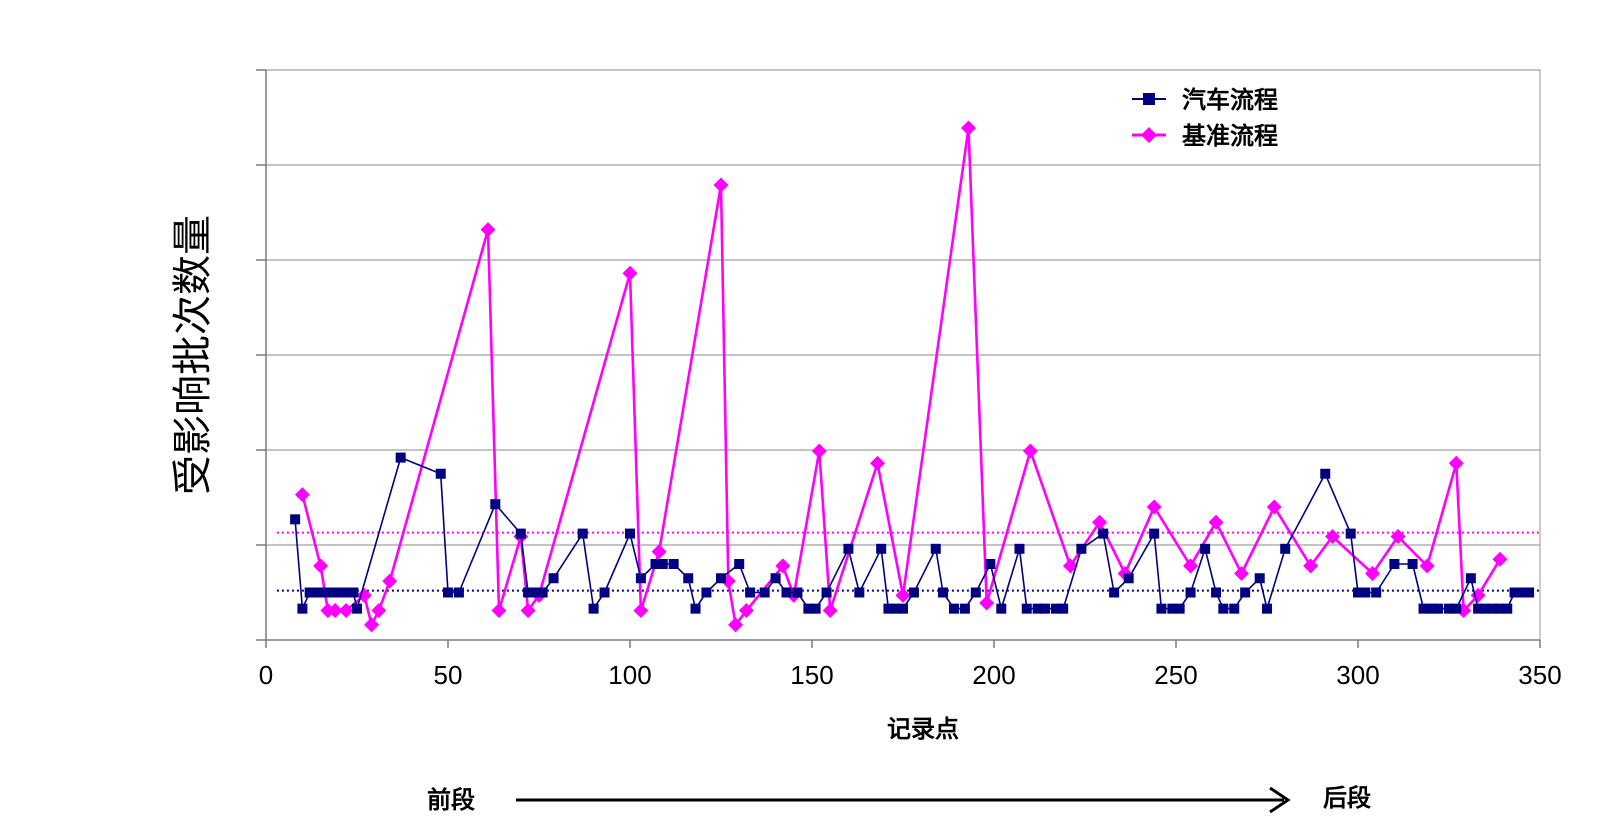 The image size is (1600, 836). I want to click on direction-arrow-head, so click(1280, 800).